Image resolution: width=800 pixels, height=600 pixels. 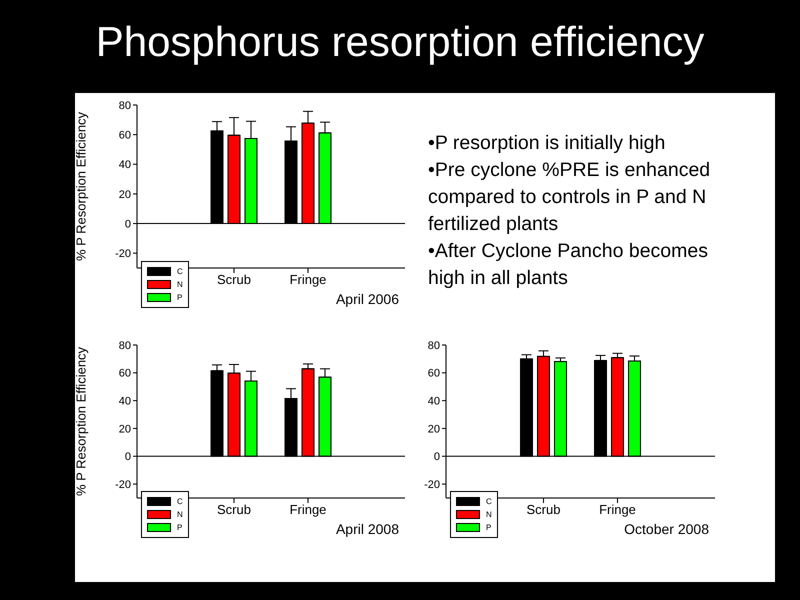 I want to click on text: •Pre cyclone %PRE is enhanced compared to controls in P and N fertilized plants, so click(x=570, y=197).